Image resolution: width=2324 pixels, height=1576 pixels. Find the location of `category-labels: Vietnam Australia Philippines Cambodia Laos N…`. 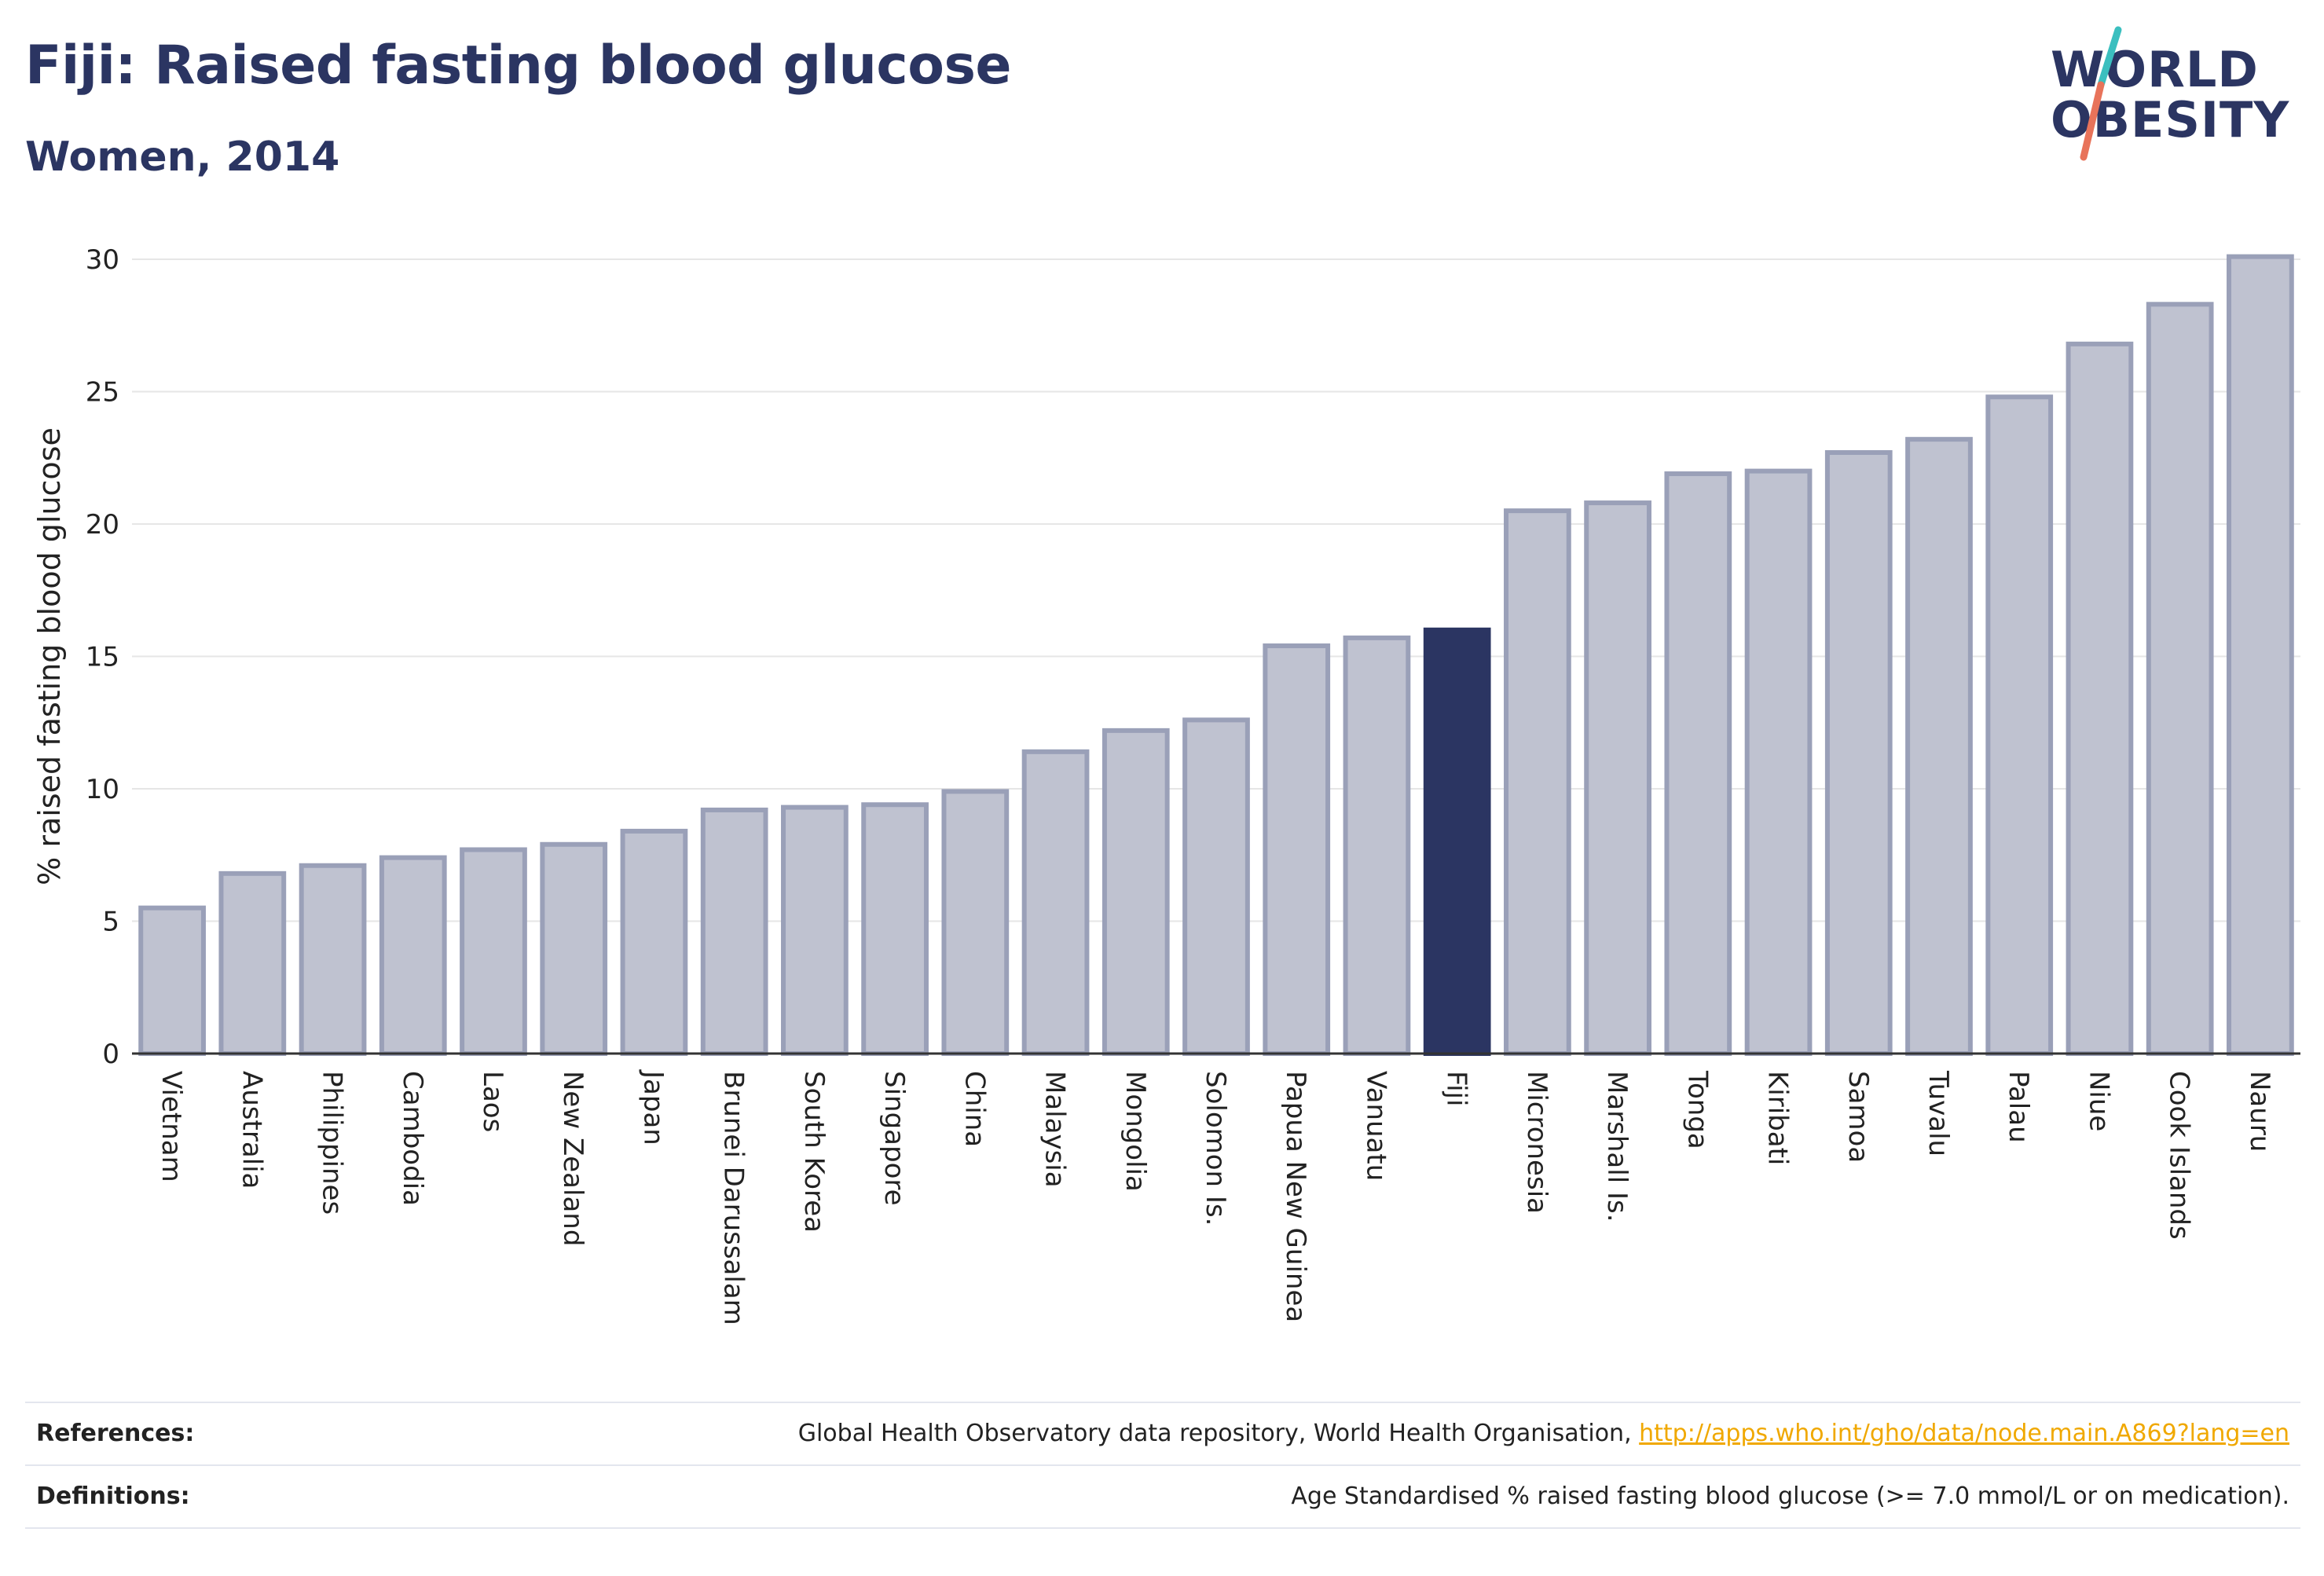

category-labels: Vietnam Australia Philippines Cambodia Laos N… is located at coordinates (1215, 1197).